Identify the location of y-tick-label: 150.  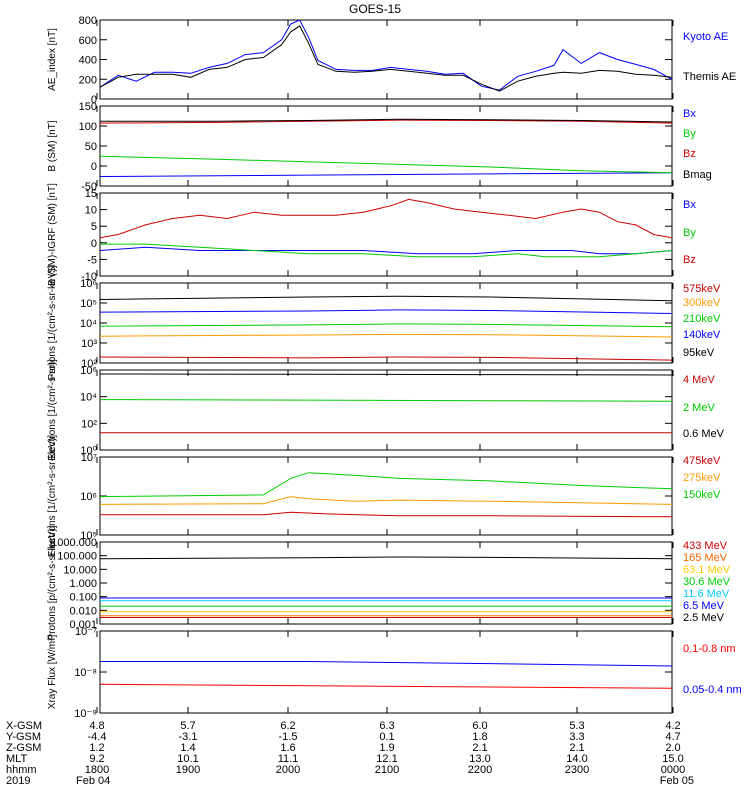
(88, 107).